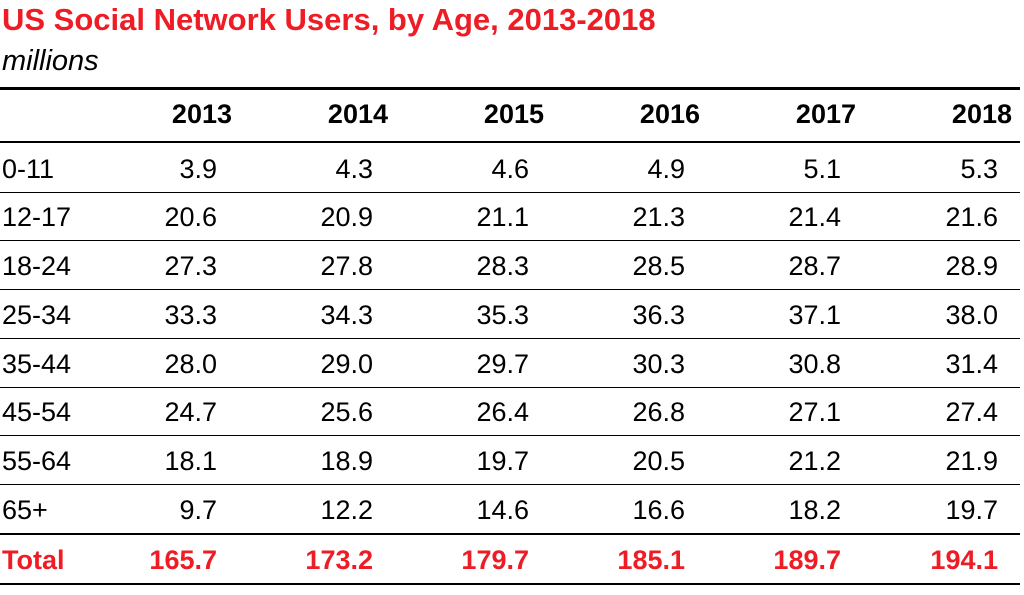 This screenshot has width=1024, height=595. Describe the element at coordinates (971, 412) in the screenshot. I see `table-cell: 27.4` at that location.